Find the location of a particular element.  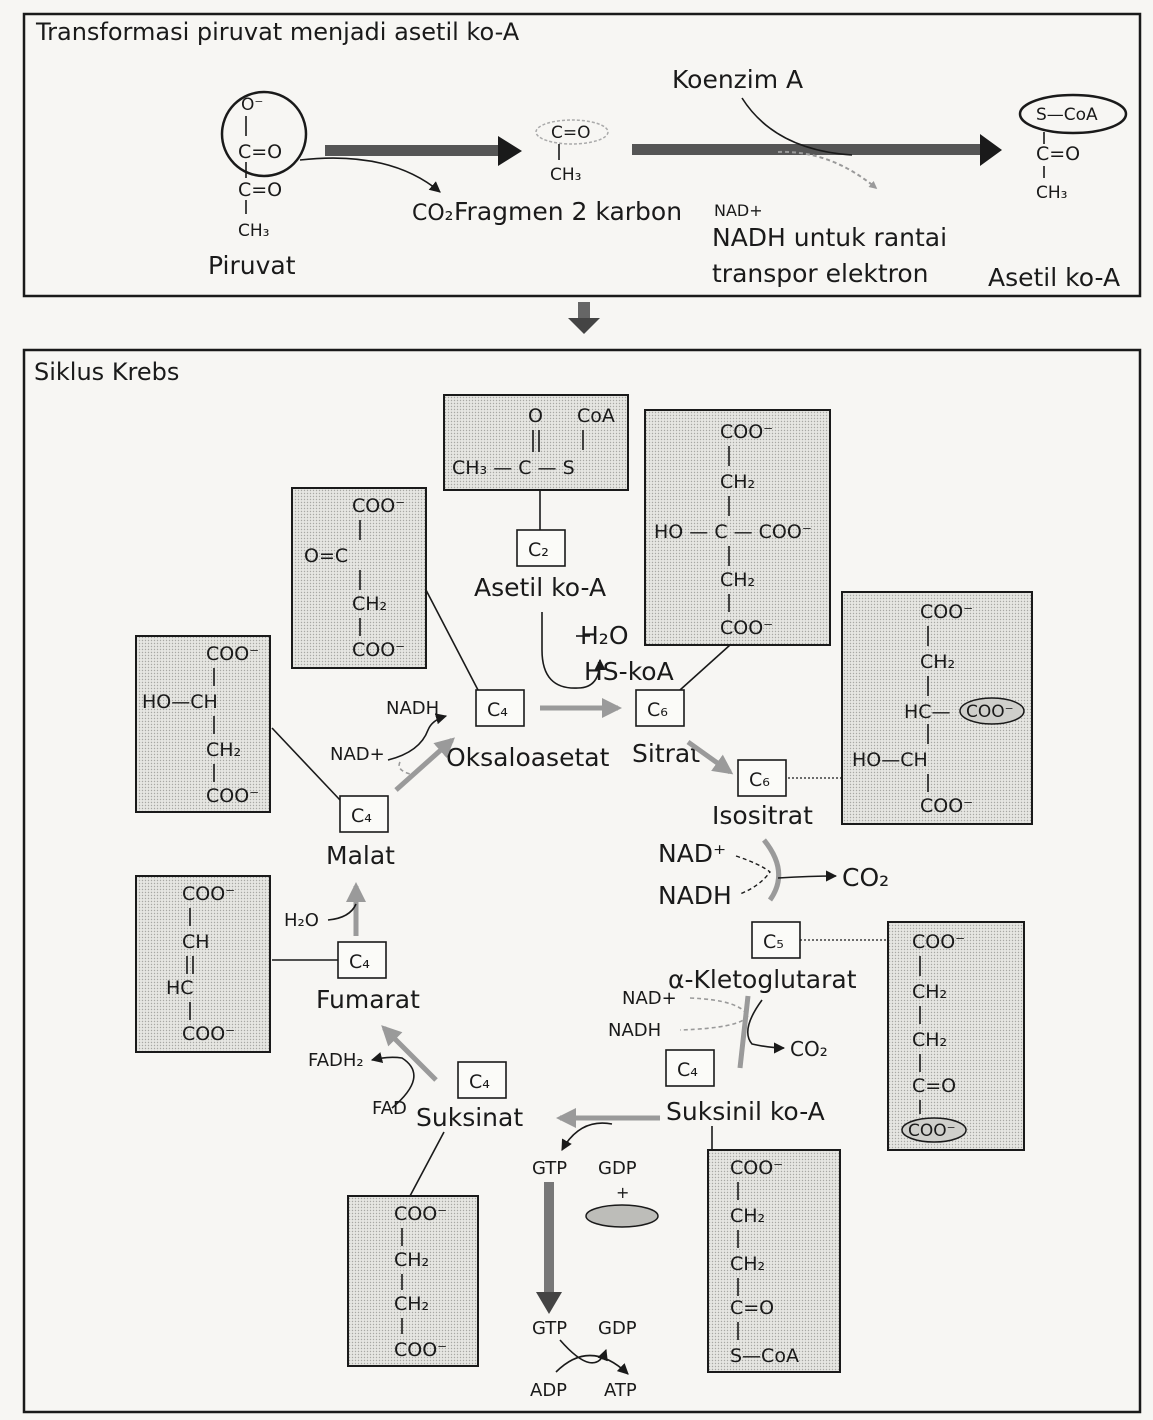

ketoglutarate-box: COO⁻ CH₂ CH₂ C=O COO⁻ is located at coordinates (956, 1036).